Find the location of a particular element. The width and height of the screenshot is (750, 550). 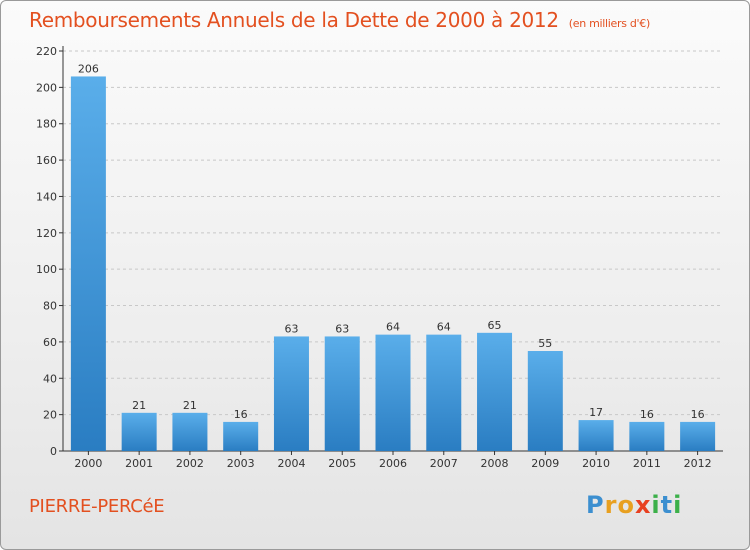

bar-value-label: 55 is located at coordinates (545, 343).